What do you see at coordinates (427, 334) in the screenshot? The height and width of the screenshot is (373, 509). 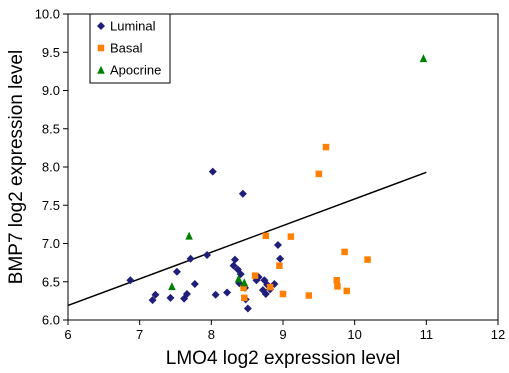 I see `x-tick-label: 11` at bounding box center [427, 334].